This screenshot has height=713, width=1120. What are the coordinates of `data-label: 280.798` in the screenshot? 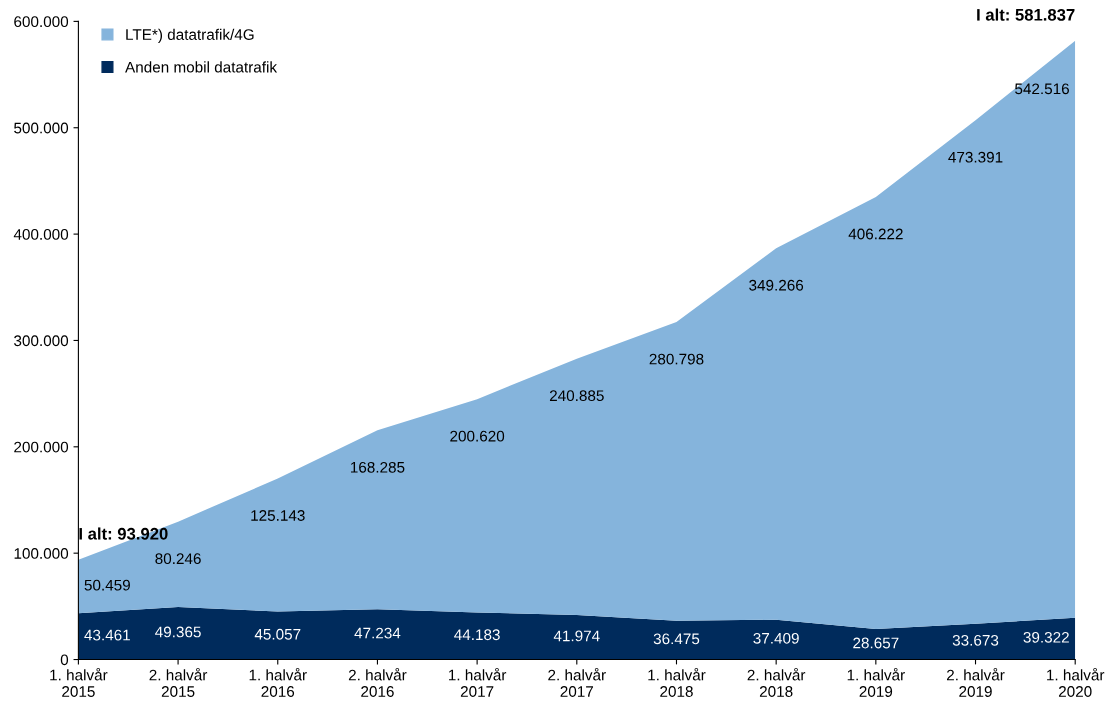 It's located at (676, 359).